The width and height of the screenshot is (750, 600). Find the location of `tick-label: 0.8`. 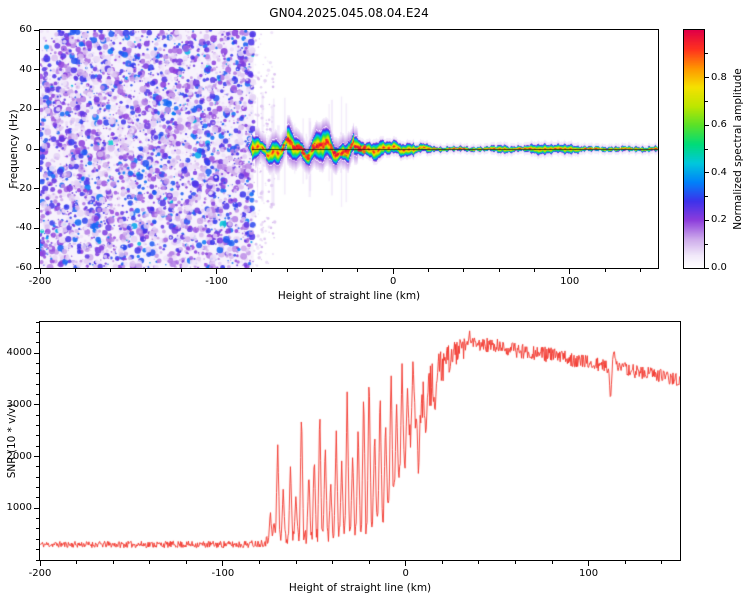

tick-label: 0.8 is located at coordinates (719, 77).